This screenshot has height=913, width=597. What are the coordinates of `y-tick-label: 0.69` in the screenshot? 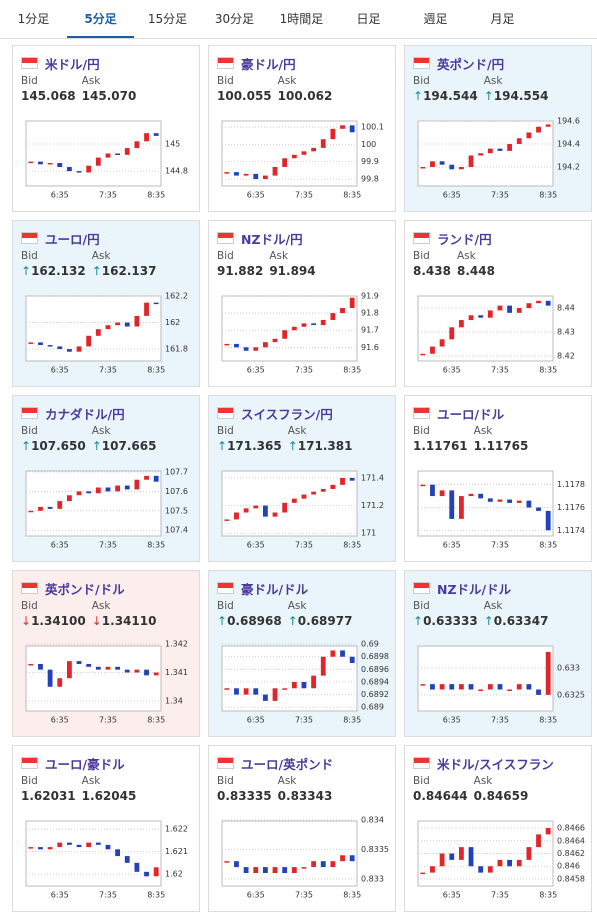 It's located at (370, 644).